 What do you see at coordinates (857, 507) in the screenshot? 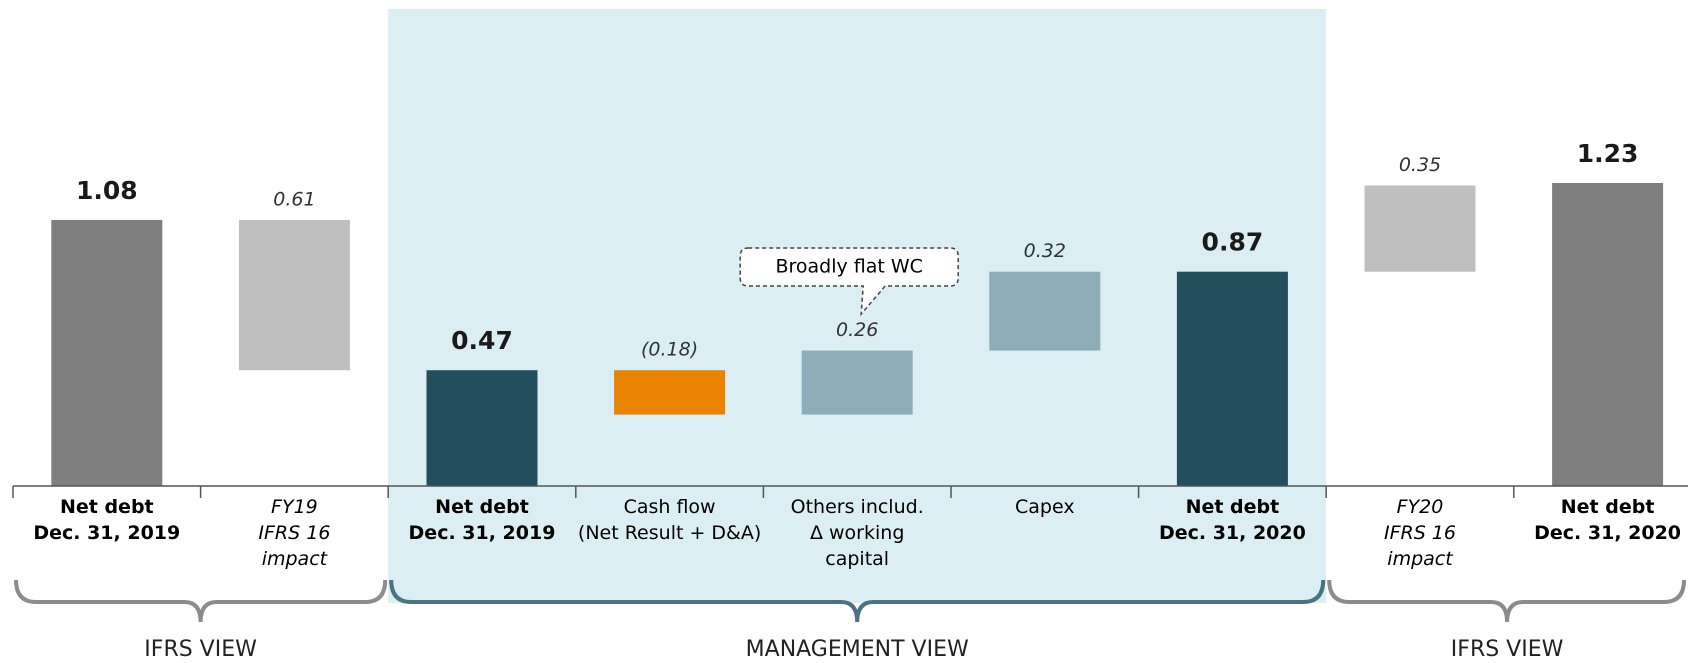
I see `category-label-line: Others includ.` at bounding box center [857, 507].